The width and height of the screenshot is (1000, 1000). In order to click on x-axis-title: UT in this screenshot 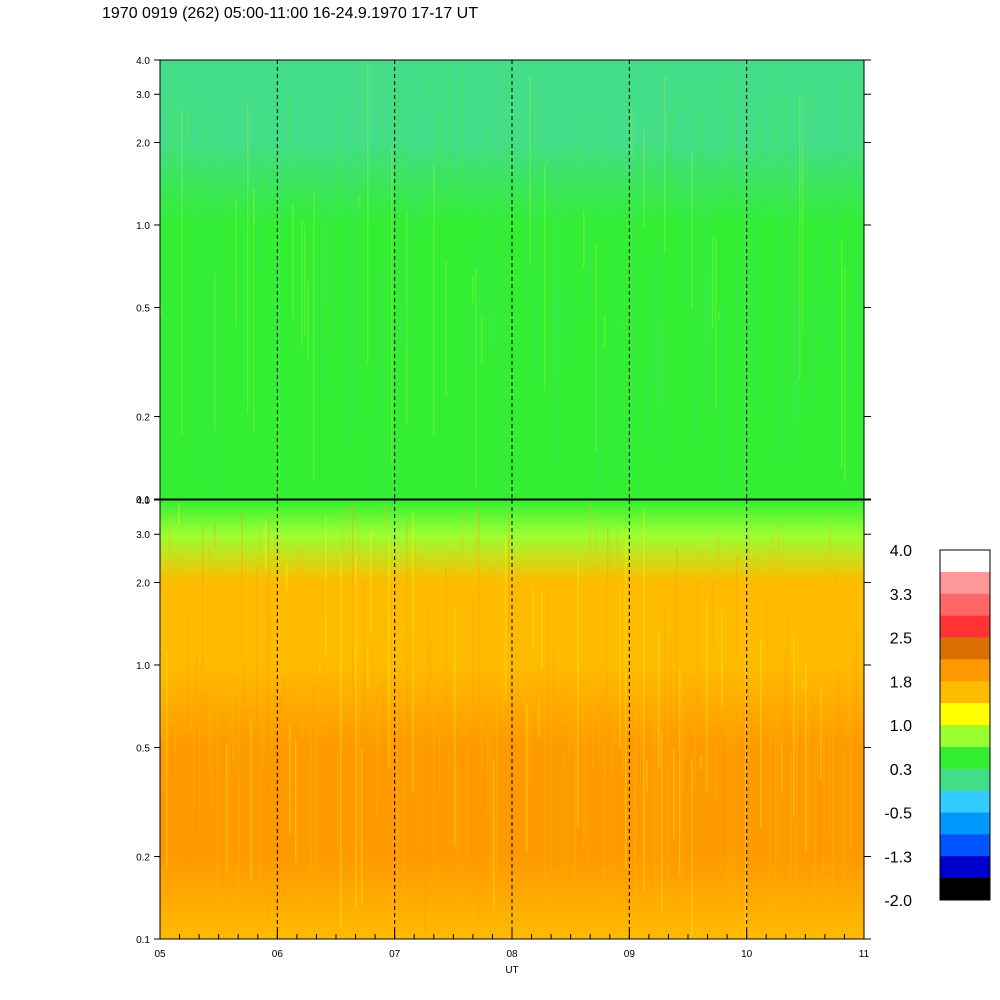, I will do `click(511, 970)`.